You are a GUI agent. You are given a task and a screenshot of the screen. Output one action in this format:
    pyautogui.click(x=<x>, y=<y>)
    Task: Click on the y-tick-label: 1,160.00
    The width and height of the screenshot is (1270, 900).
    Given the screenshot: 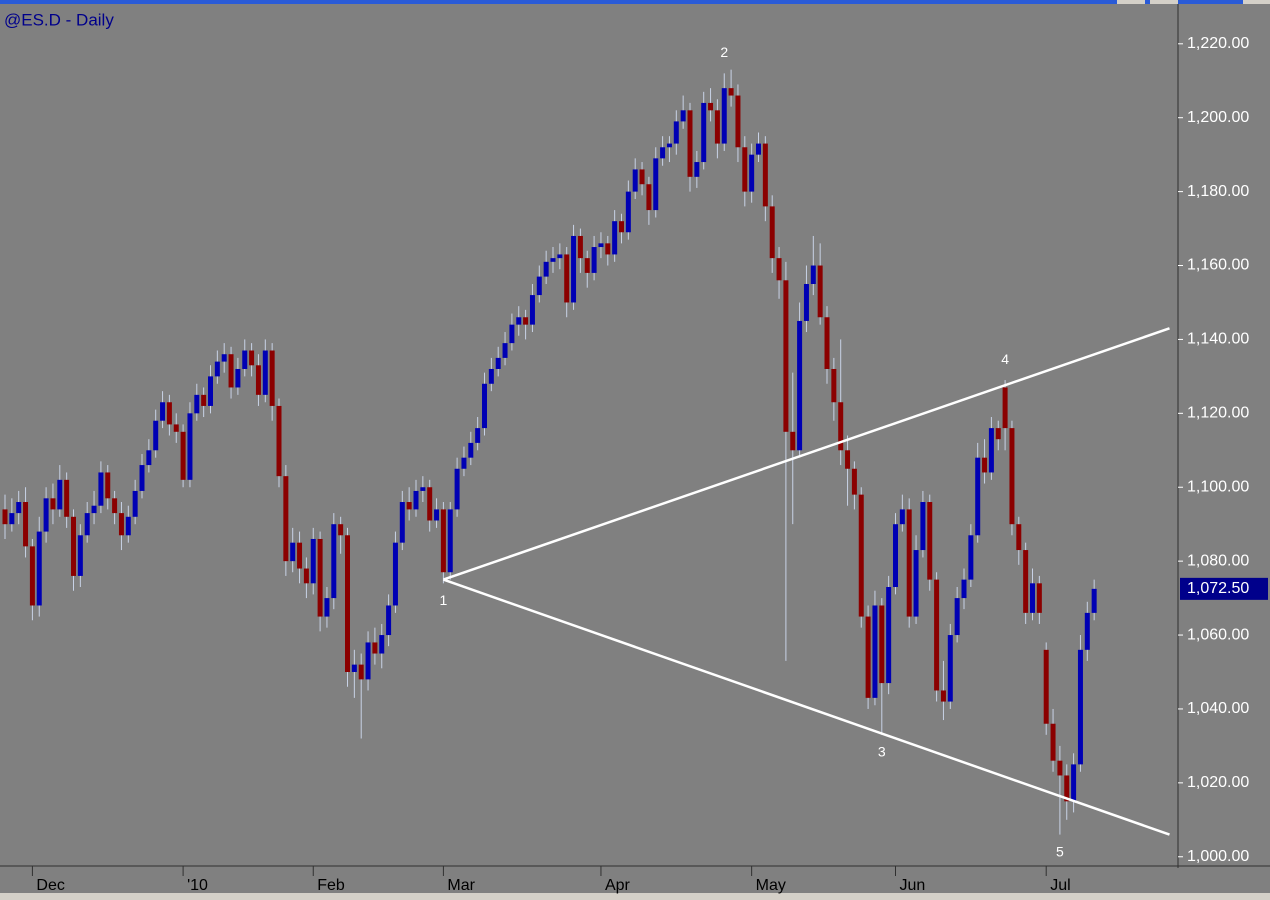 What is the action you would take?
    pyautogui.click(x=1218, y=265)
    